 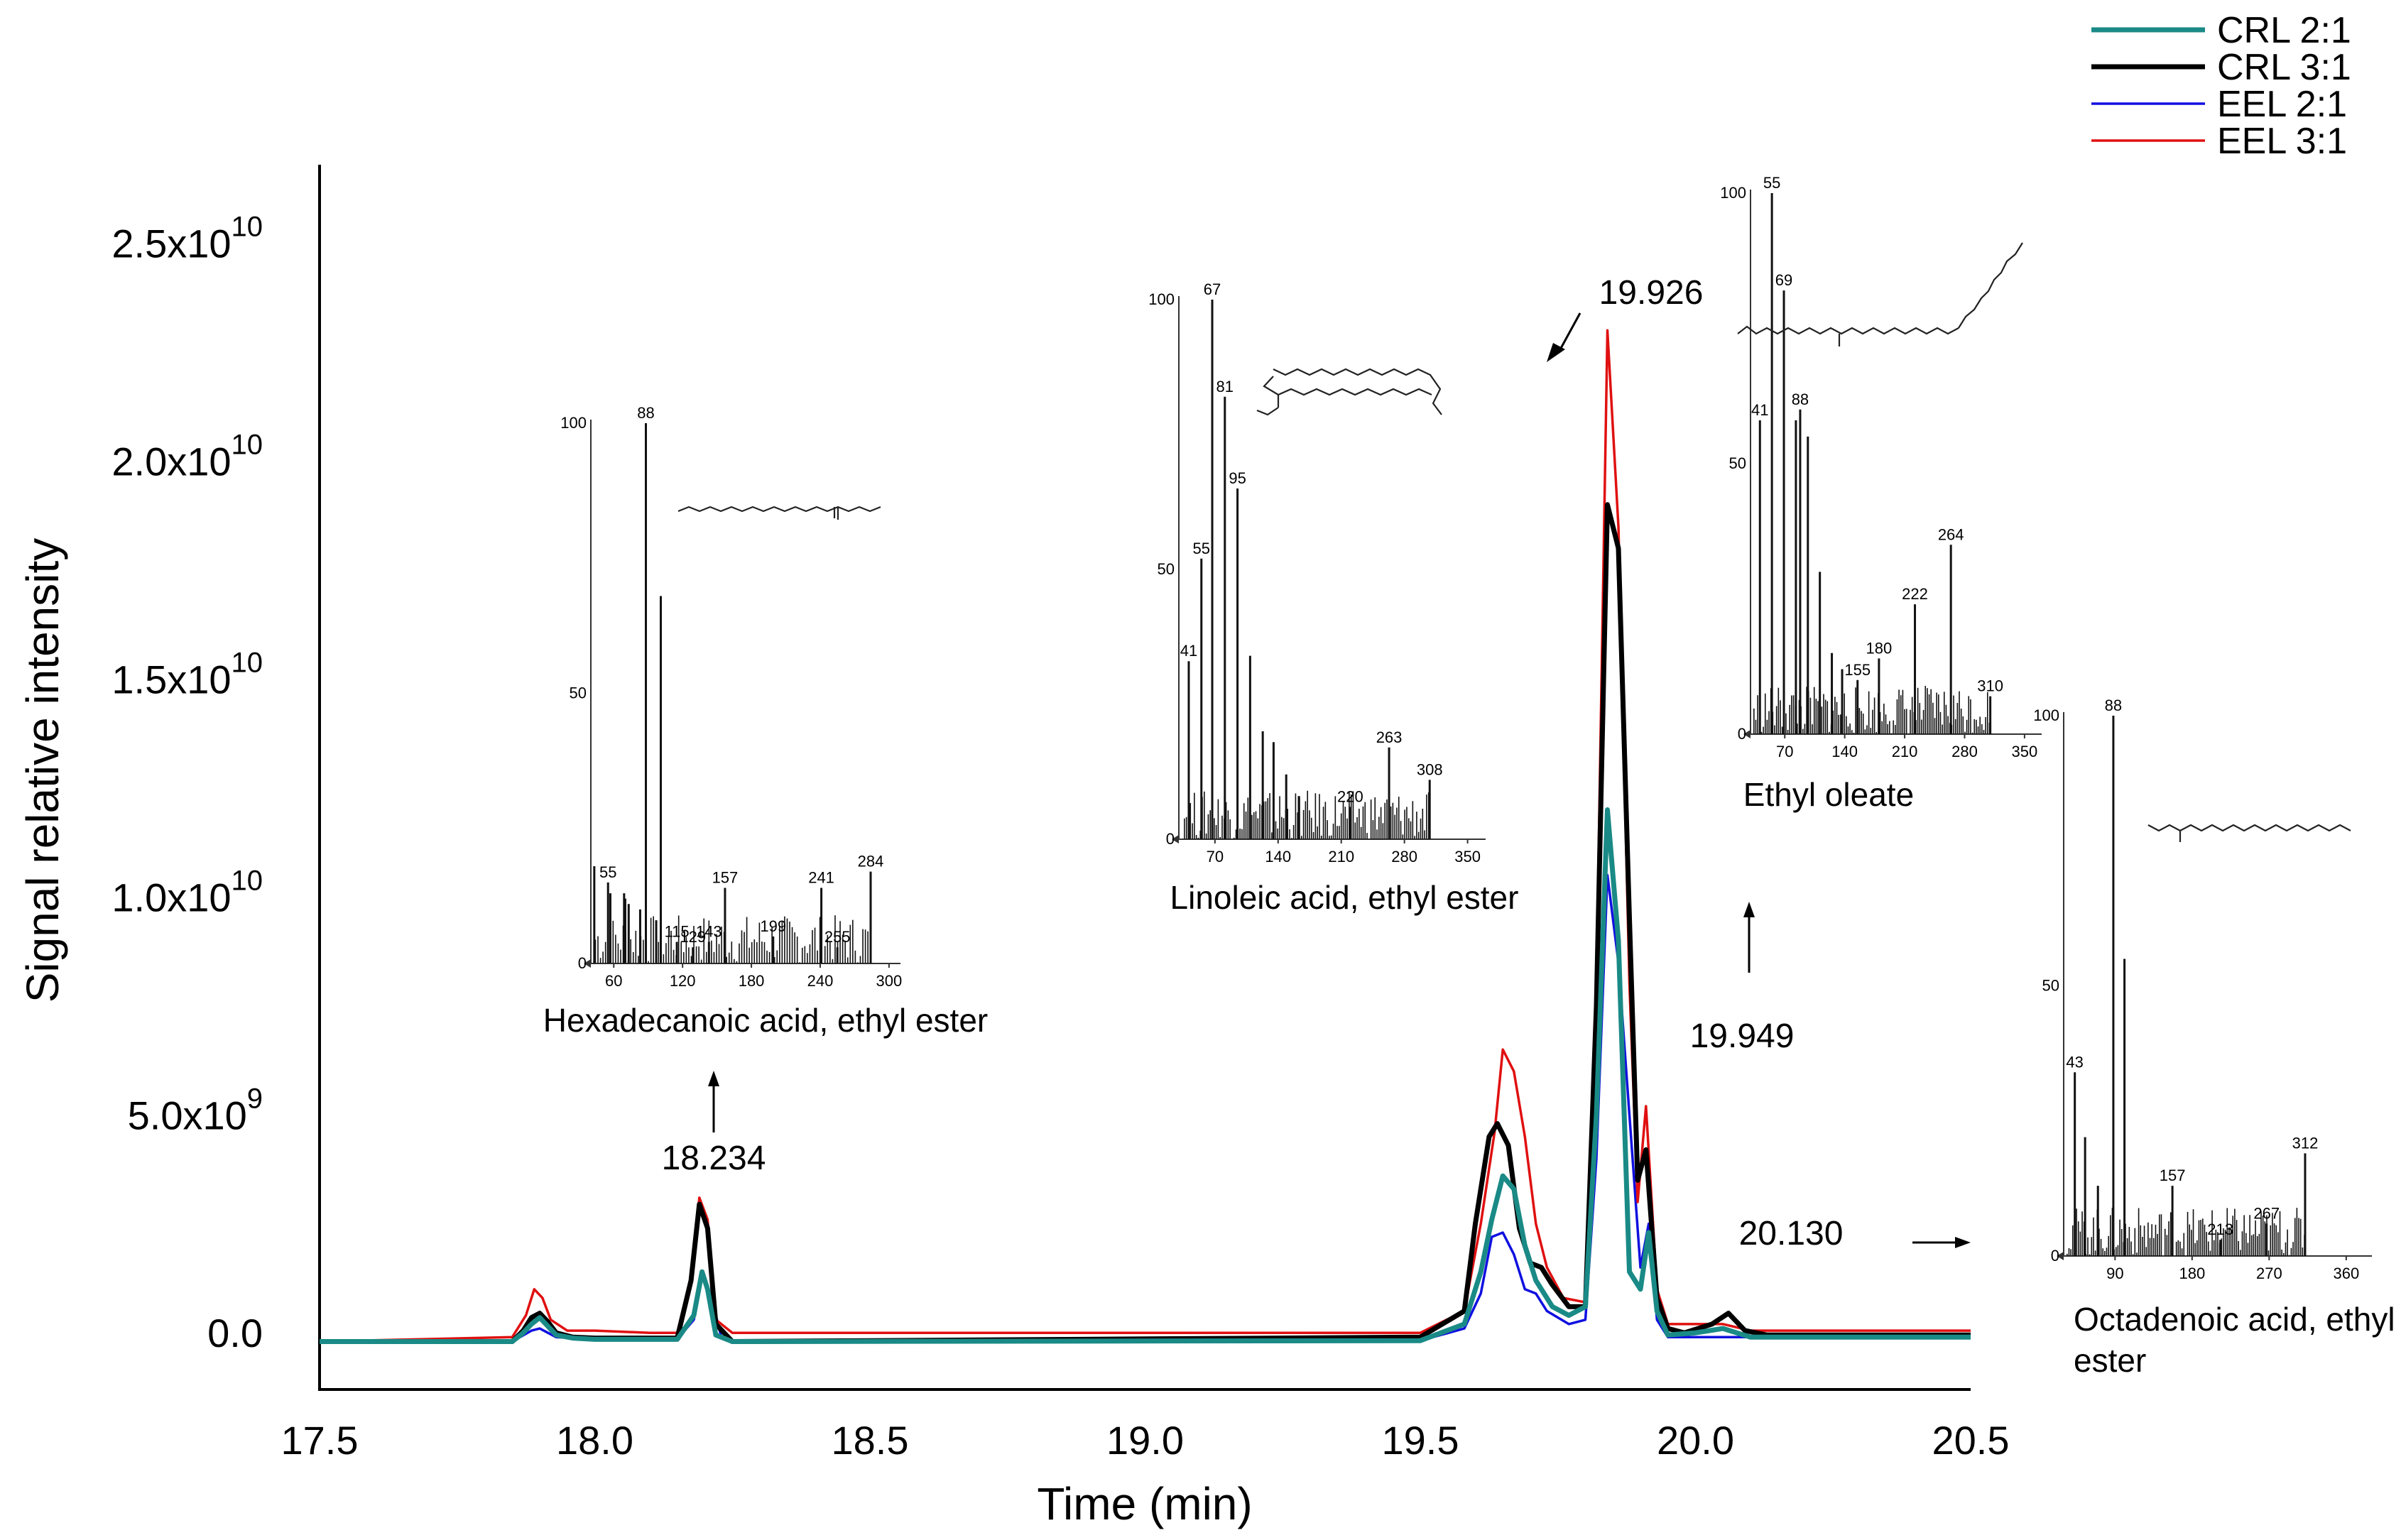 I want to click on y-axis-label: Signal relative intensity, so click(x=42, y=770).